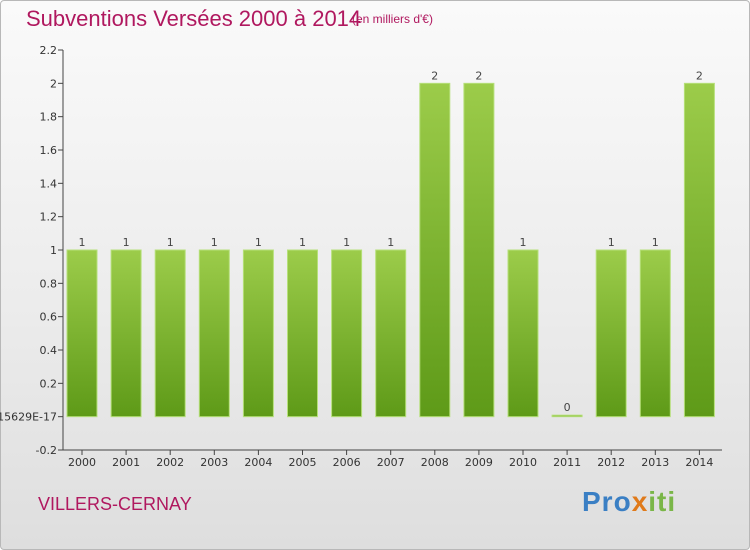 The width and height of the screenshot is (750, 550). I want to click on x-tick-label-2003: 2003, so click(214, 462).